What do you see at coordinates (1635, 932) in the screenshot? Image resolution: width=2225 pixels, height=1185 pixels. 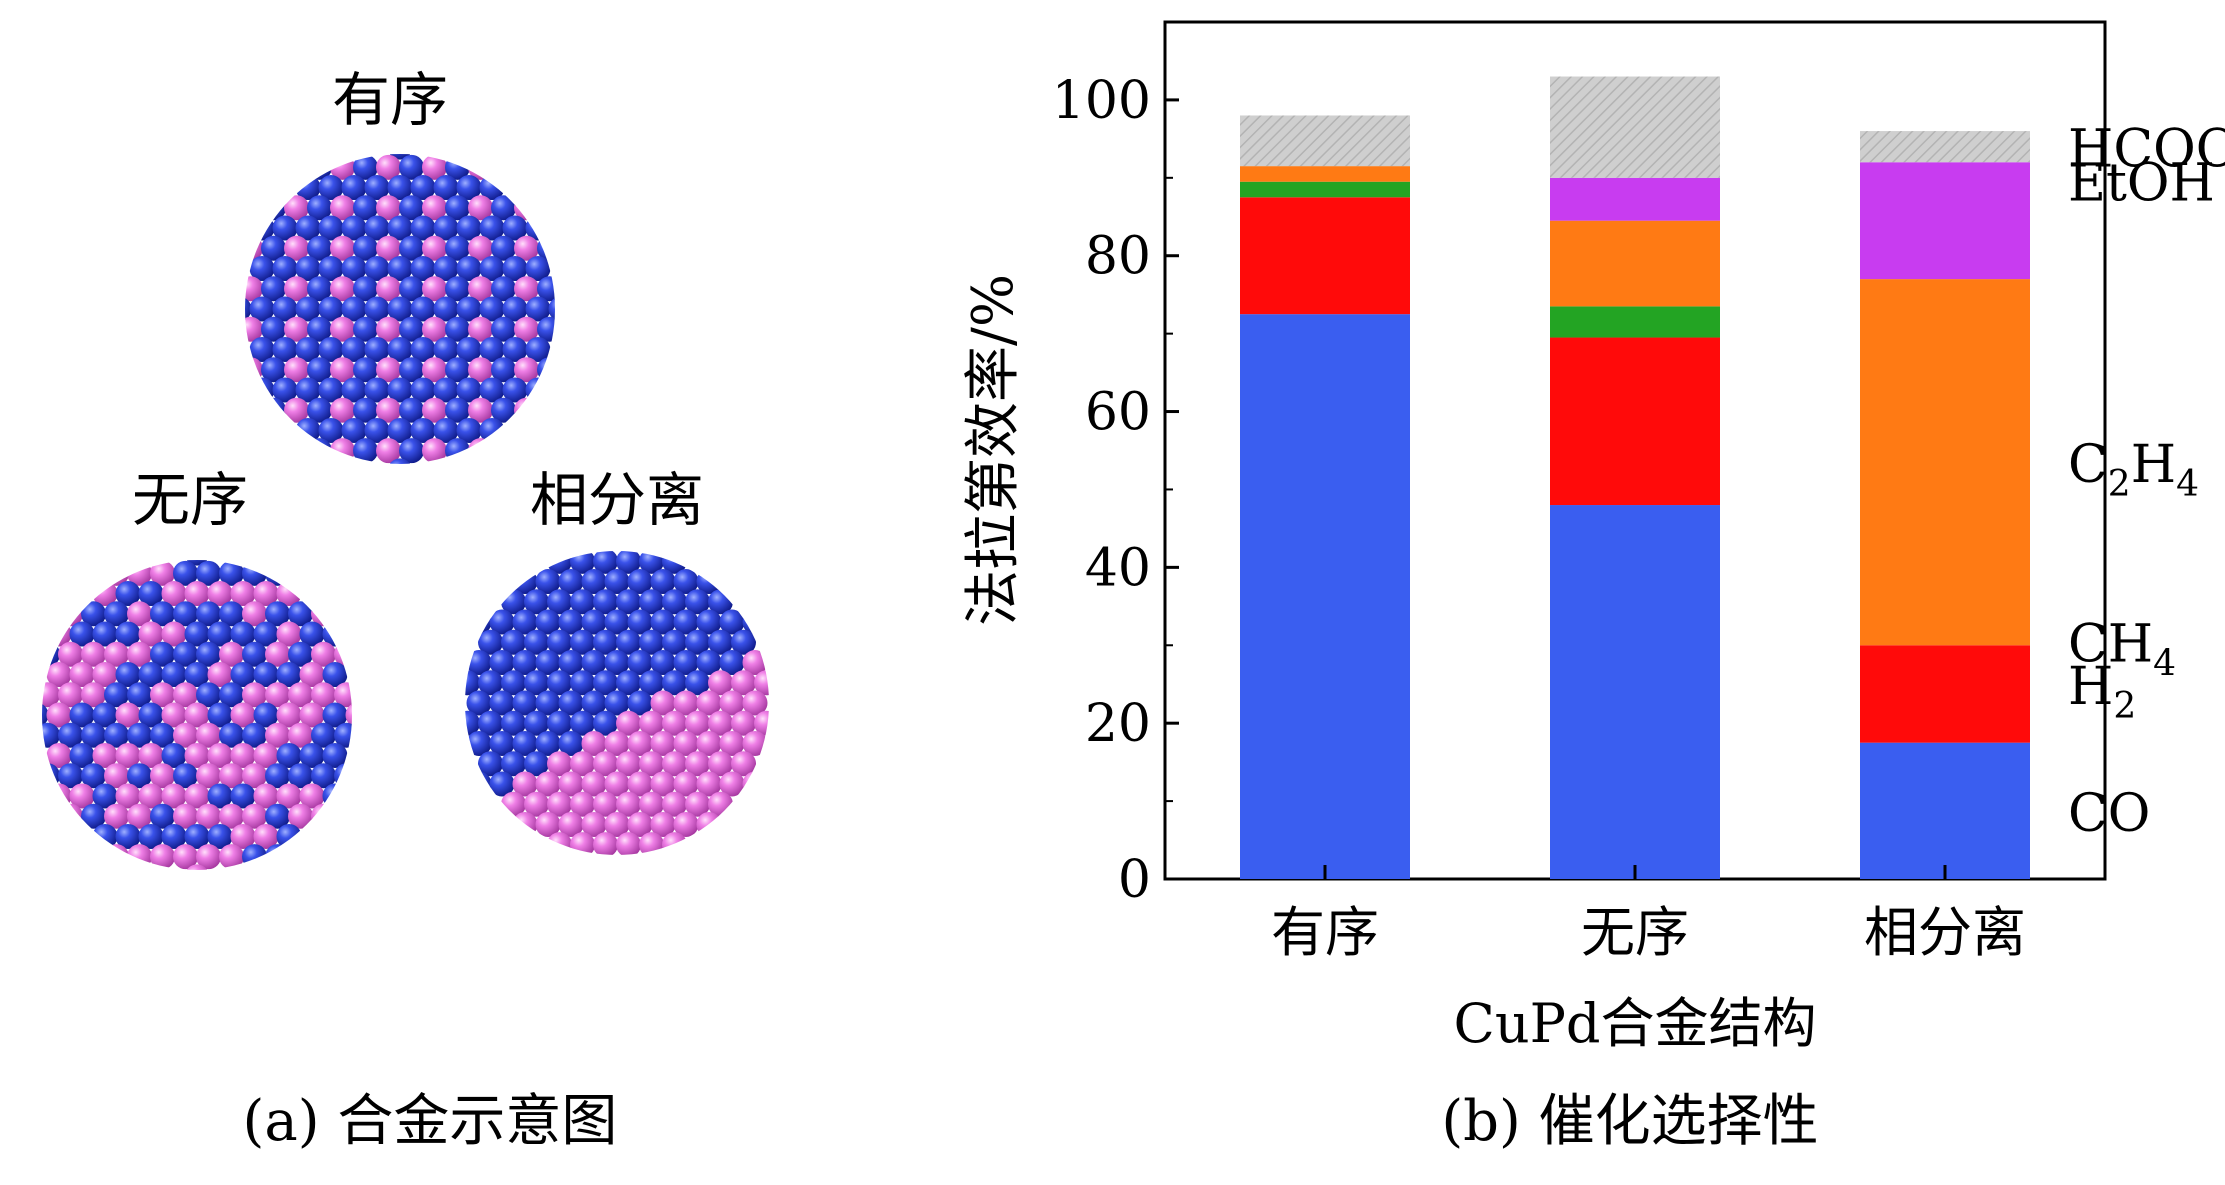 I see `x-tick-label: 无序` at bounding box center [1635, 932].